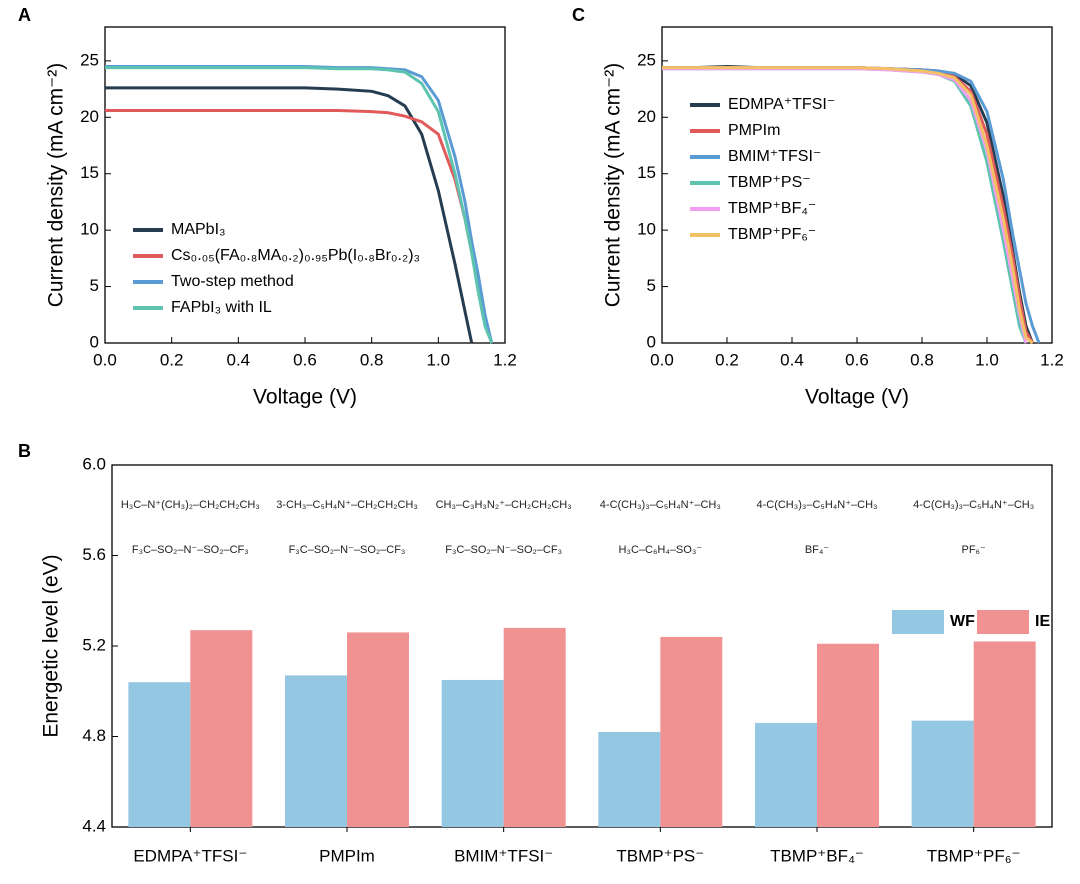 The image size is (1080, 884). I want to click on plot-frame, so click(305, 185).